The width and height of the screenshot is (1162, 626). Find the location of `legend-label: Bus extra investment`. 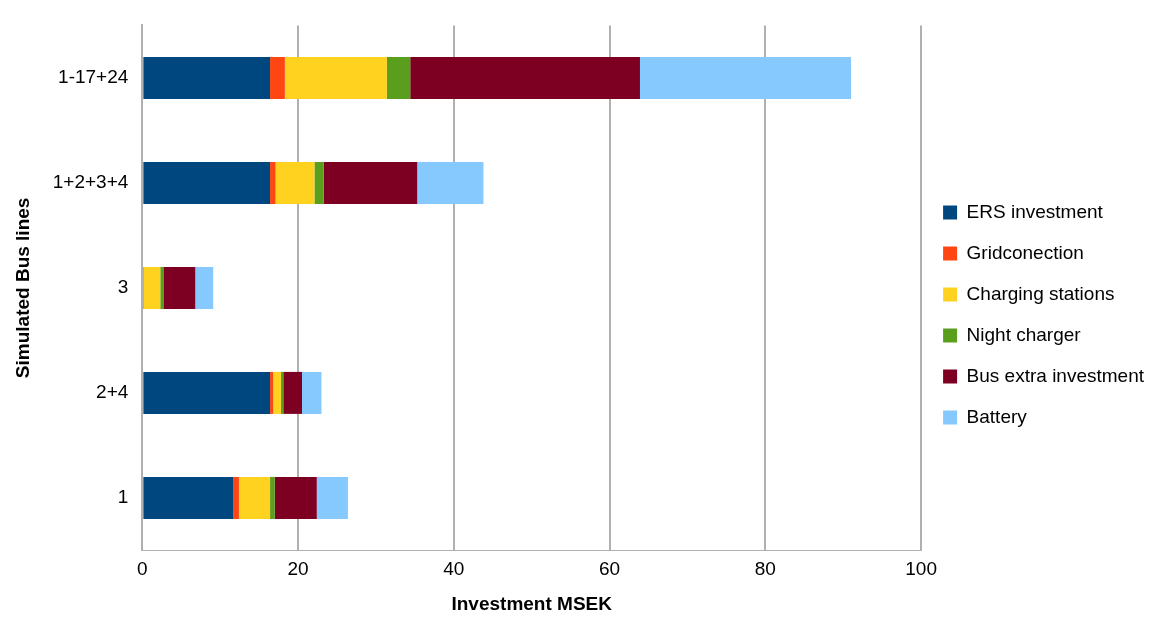

legend-label: Bus extra investment is located at coordinates (1055, 375).